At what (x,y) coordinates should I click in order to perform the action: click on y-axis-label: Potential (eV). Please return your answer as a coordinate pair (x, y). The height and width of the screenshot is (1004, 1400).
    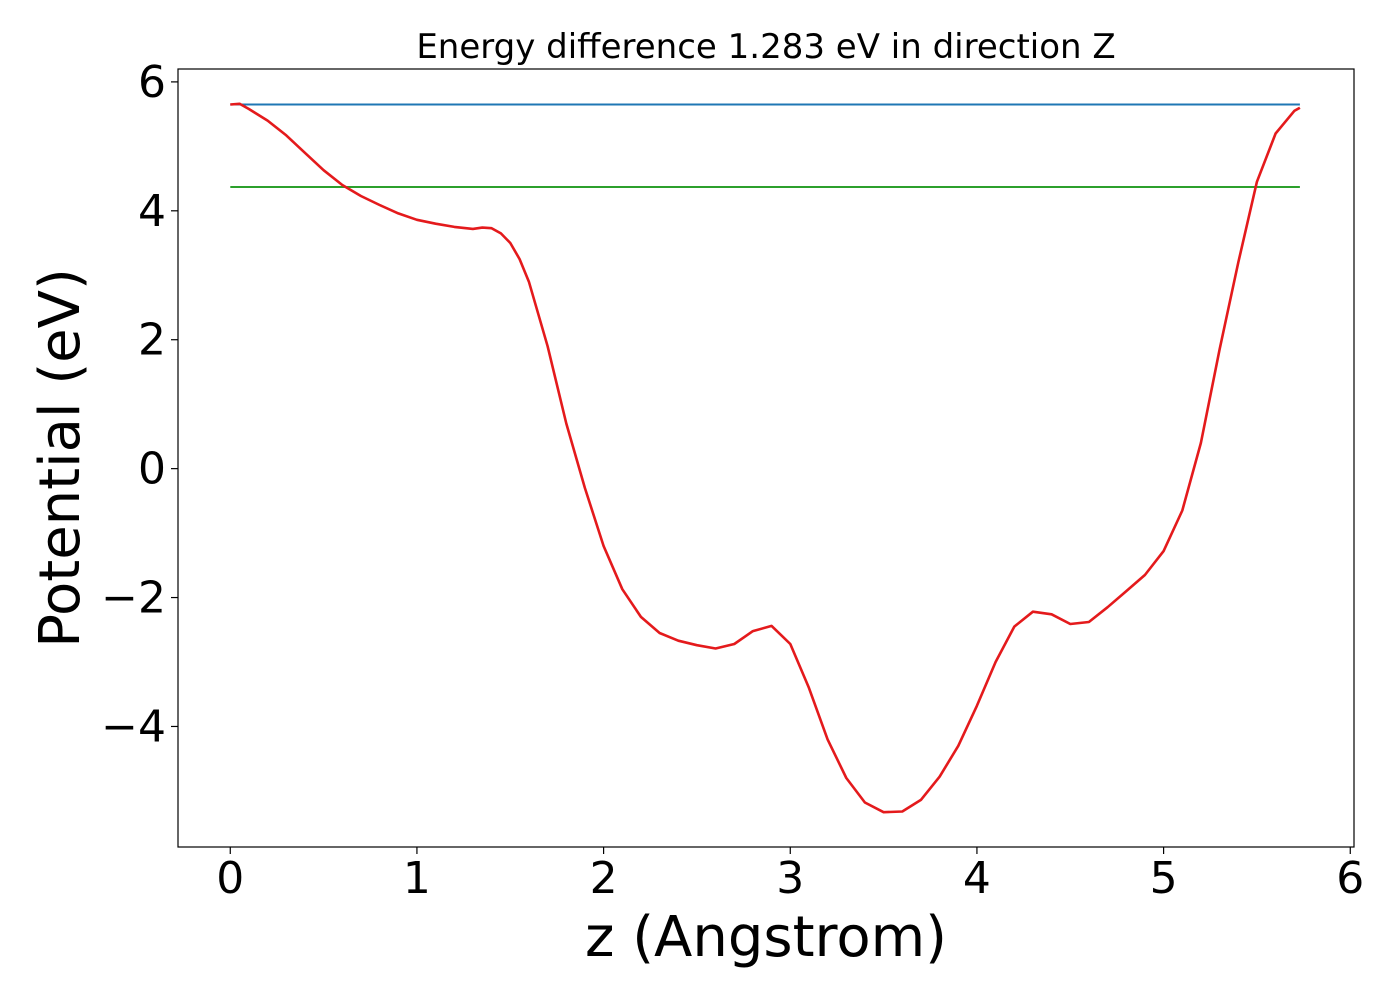
    Looking at the image, I should click on (60, 458).